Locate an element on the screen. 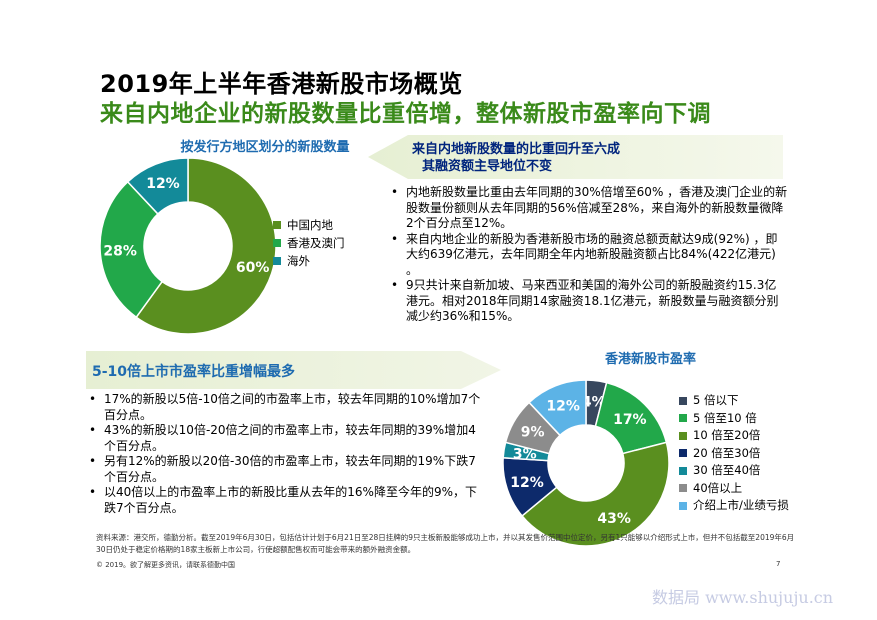 This screenshot has width=877, height=620. pe-label-4: 3% is located at coordinates (525, 454).